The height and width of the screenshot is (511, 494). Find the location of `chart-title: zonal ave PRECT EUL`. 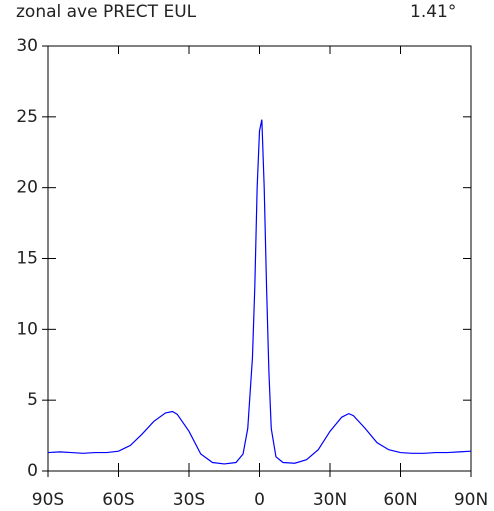

chart-title: zonal ave PRECT EUL is located at coordinates (106, 12).